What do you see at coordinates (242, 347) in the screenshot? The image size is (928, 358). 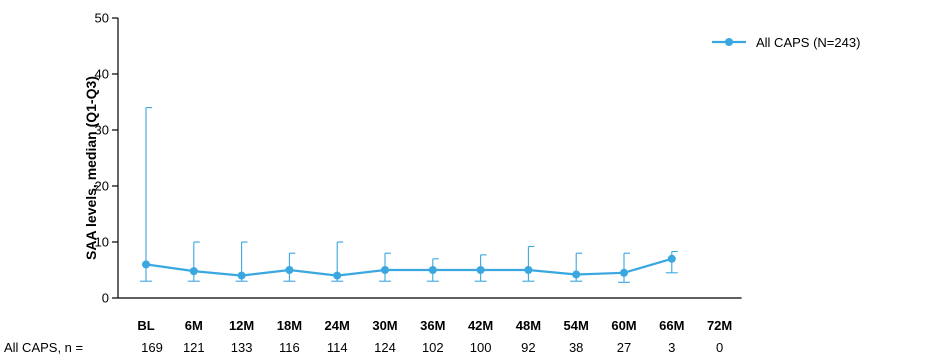 I see `n-row-value: 133` at bounding box center [242, 347].